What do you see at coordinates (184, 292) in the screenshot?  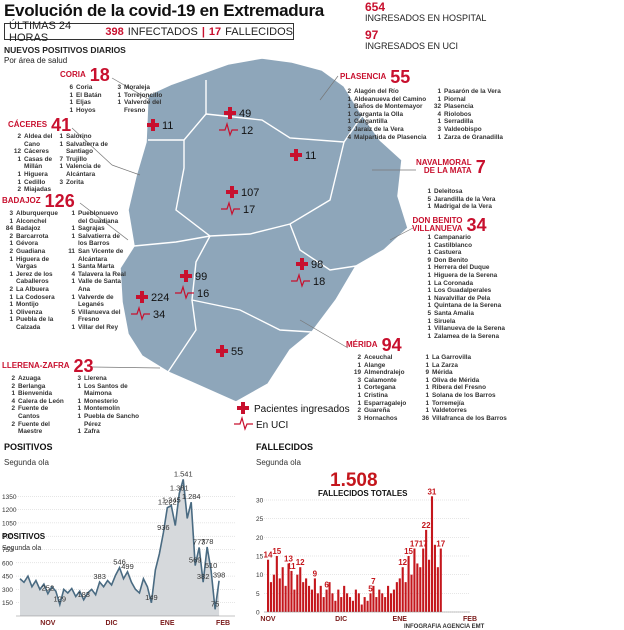 I see `icu-icon` at bounding box center [184, 292].